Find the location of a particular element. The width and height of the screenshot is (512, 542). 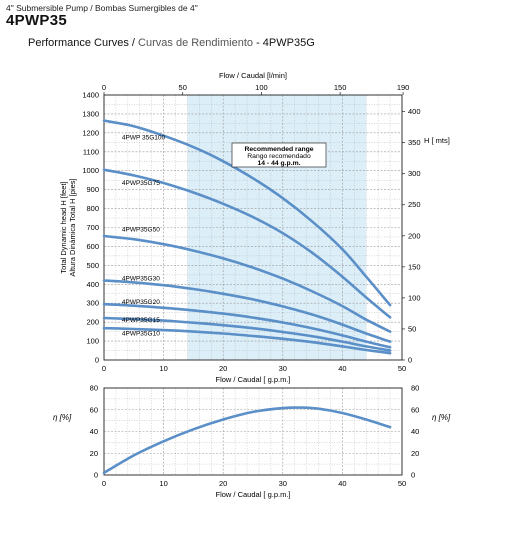

y-tick-label: 20 is located at coordinates (94, 453).